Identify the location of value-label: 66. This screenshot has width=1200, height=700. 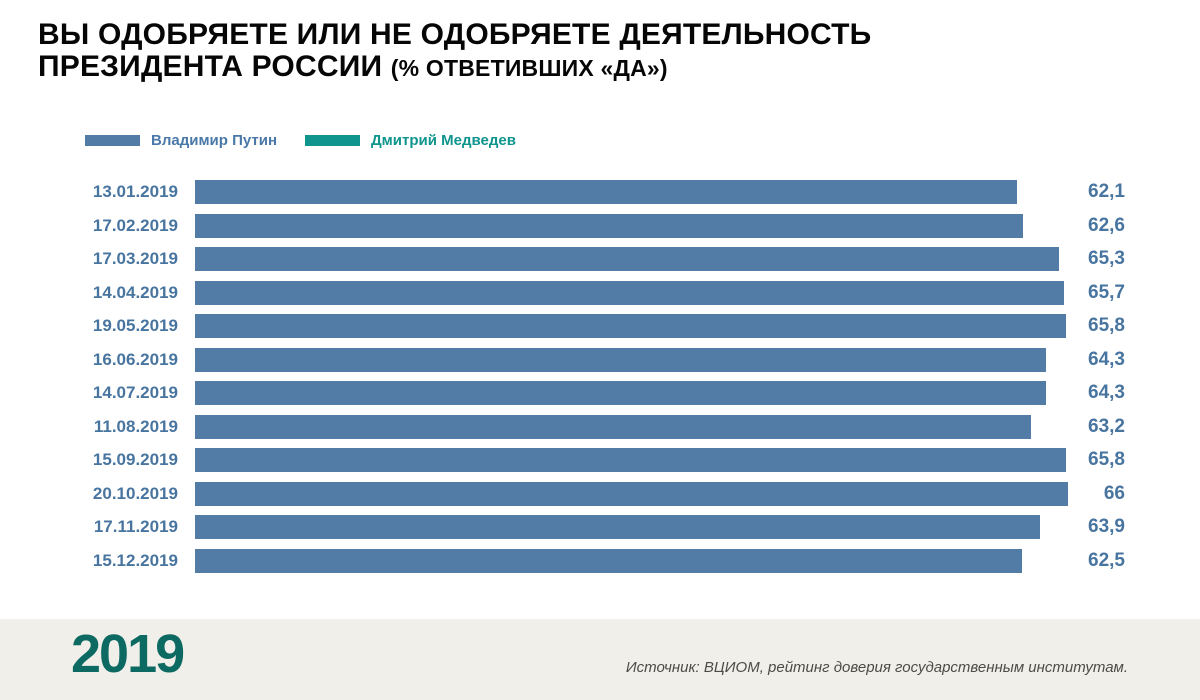
(1114, 493).